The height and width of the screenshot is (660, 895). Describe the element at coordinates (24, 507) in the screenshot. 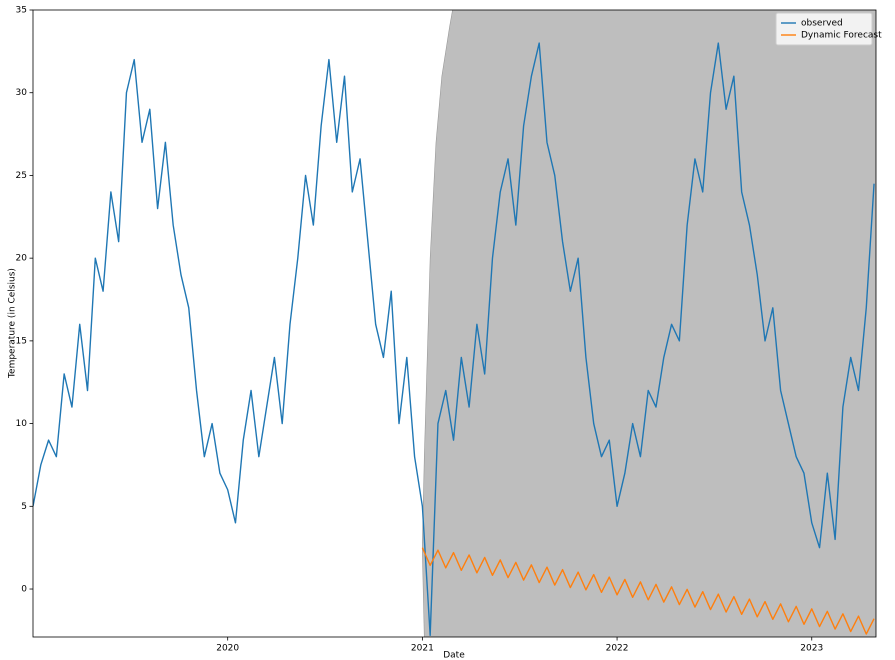

I see `y-tick-label: 5` at that location.